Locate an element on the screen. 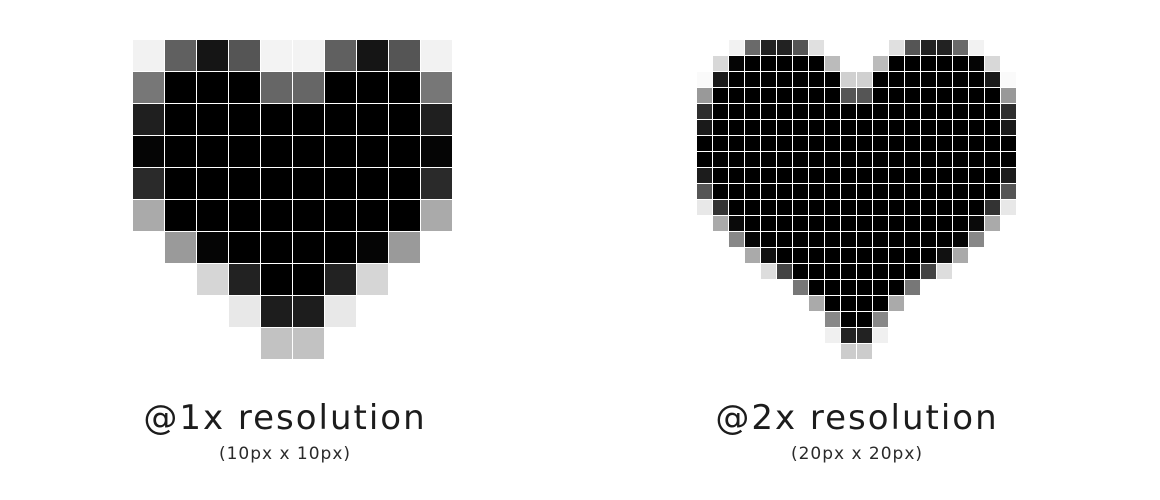 The image size is (1160, 500). figure-1x-title: @1x resolution is located at coordinates (285, 418).